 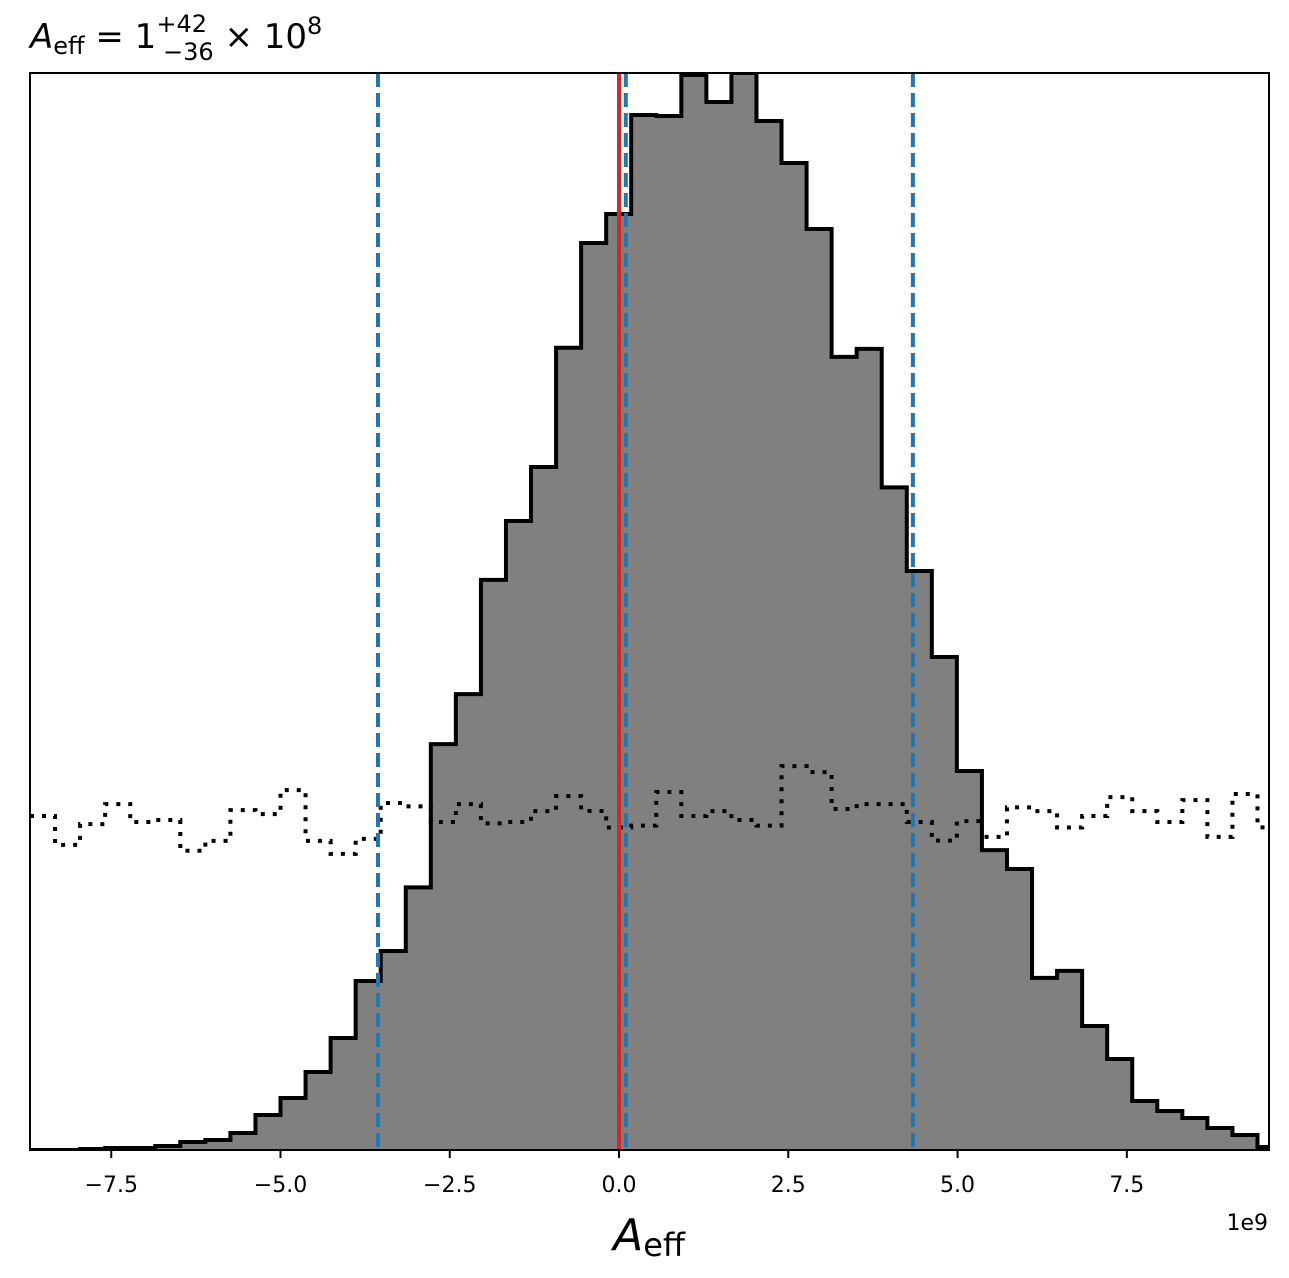 What do you see at coordinates (1247, 1223) in the screenshot?
I see `x-axis-offset-label: 1e9` at bounding box center [1247, 1223].